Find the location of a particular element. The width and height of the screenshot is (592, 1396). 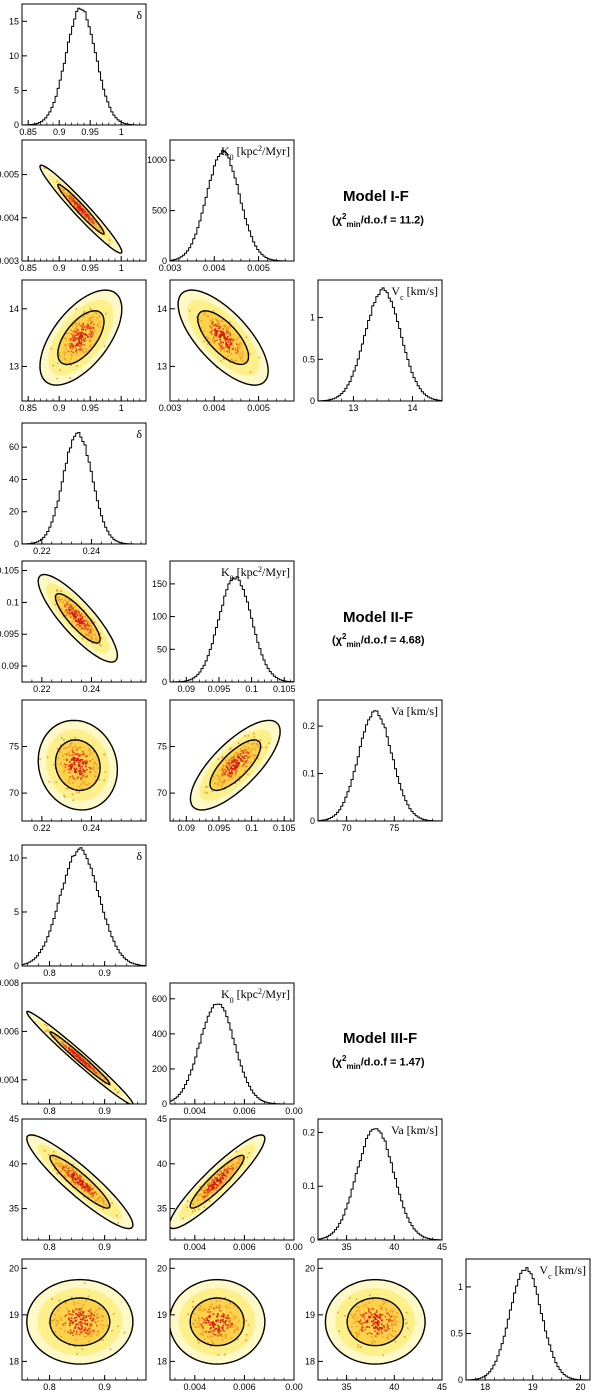

model-1-panel-r1-c0-ytick-label: 0.003 is located at coordinates (9, 261).